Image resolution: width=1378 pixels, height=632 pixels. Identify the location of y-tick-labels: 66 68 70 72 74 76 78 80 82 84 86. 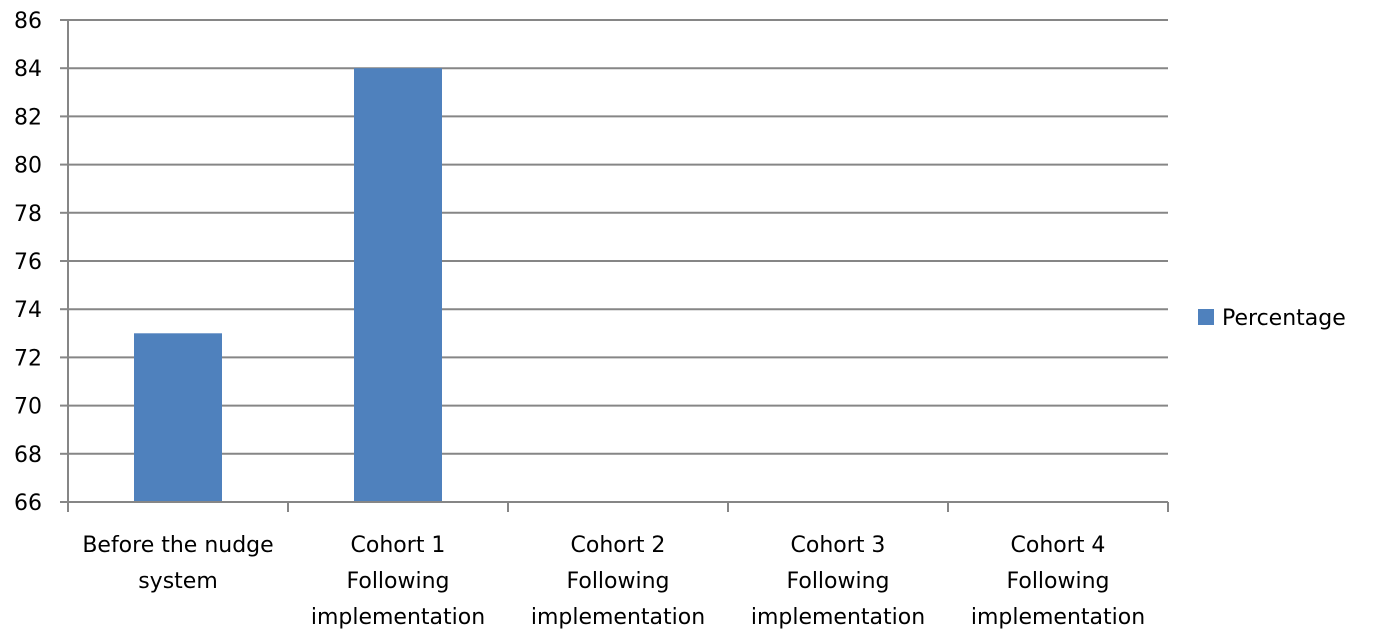
(28, 262).